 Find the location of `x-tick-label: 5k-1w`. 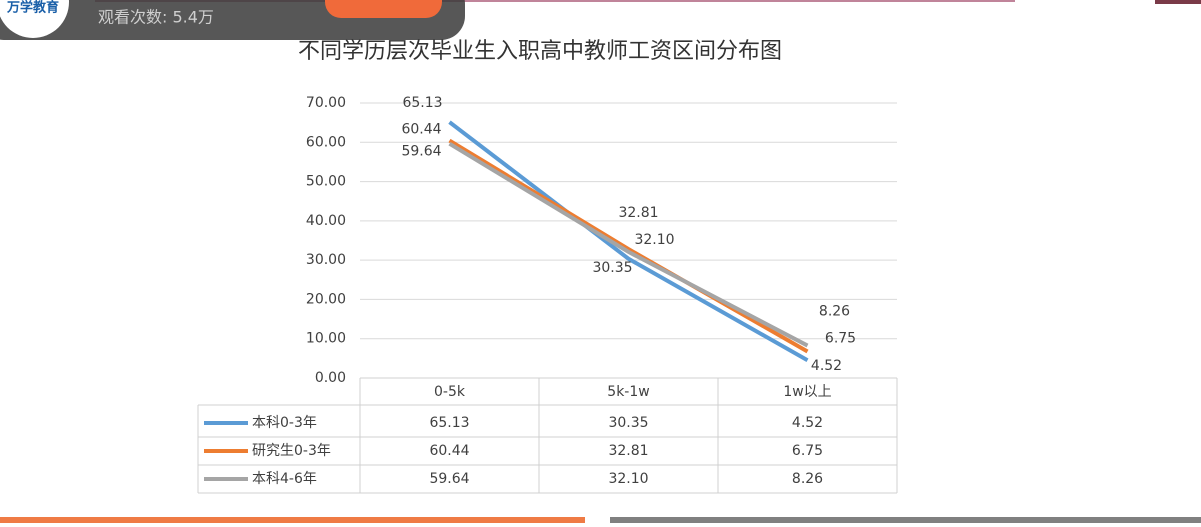

x-tick-label: 5k-1w is located at coordinates (628, 392).